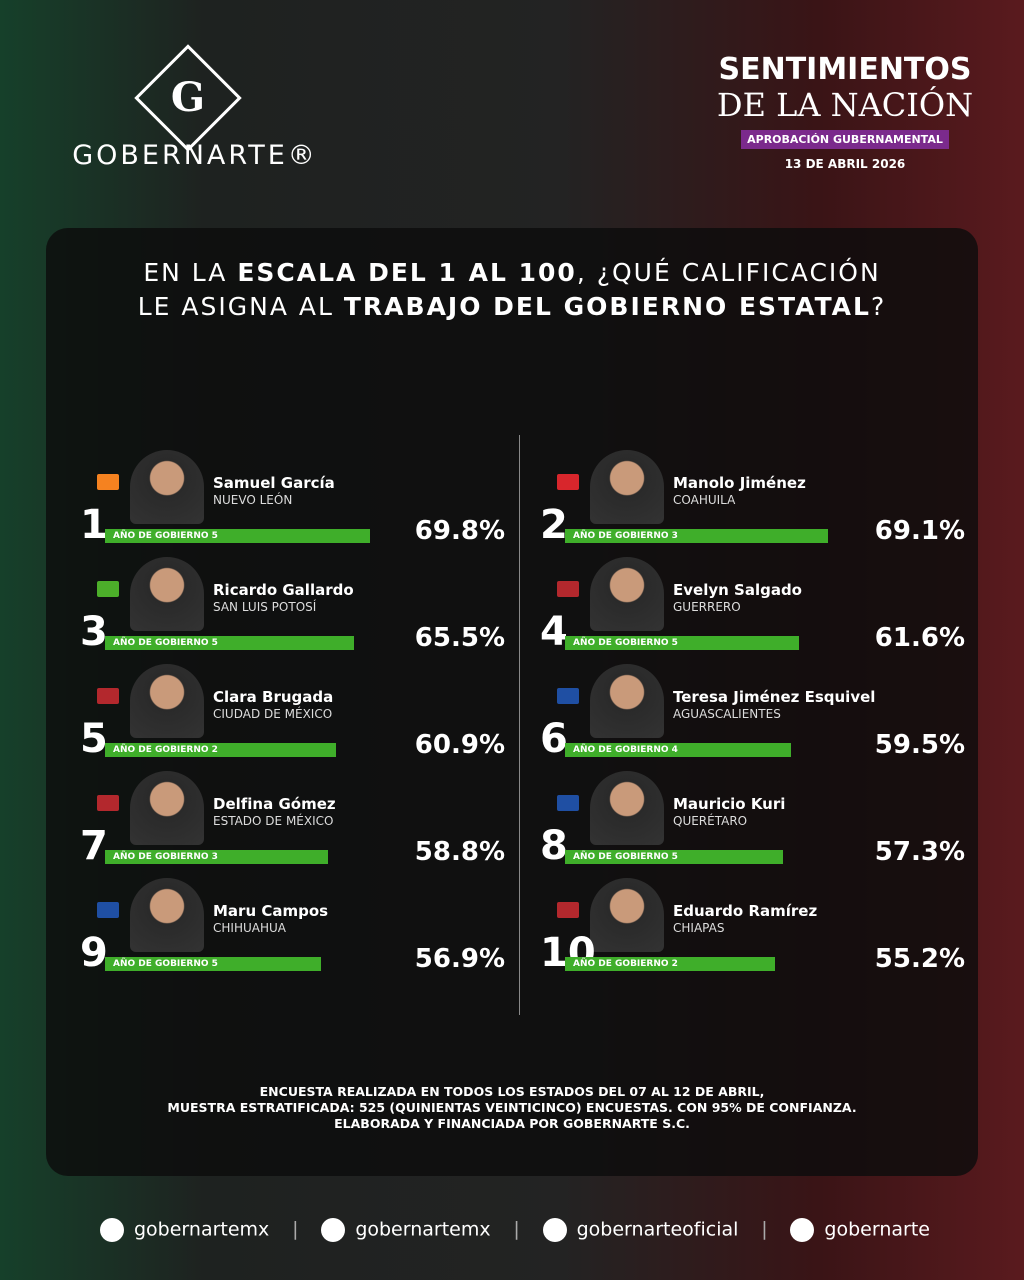  Describe the element at coordinates (845, 164) in the screenshot. I see `date: 13 DE ABRIL 2026` at that location.